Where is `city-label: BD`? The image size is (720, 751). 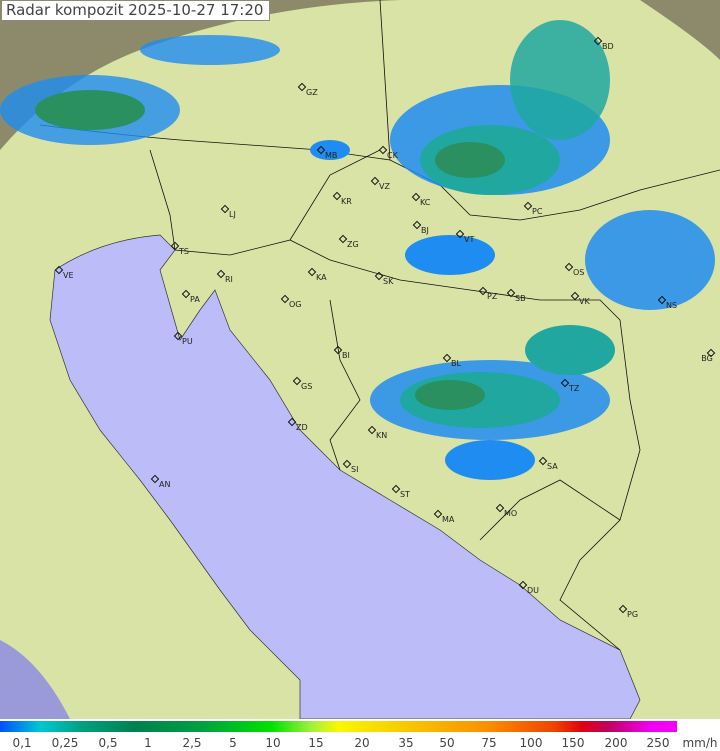 city-label: BD is located at coordinates (608, 46).